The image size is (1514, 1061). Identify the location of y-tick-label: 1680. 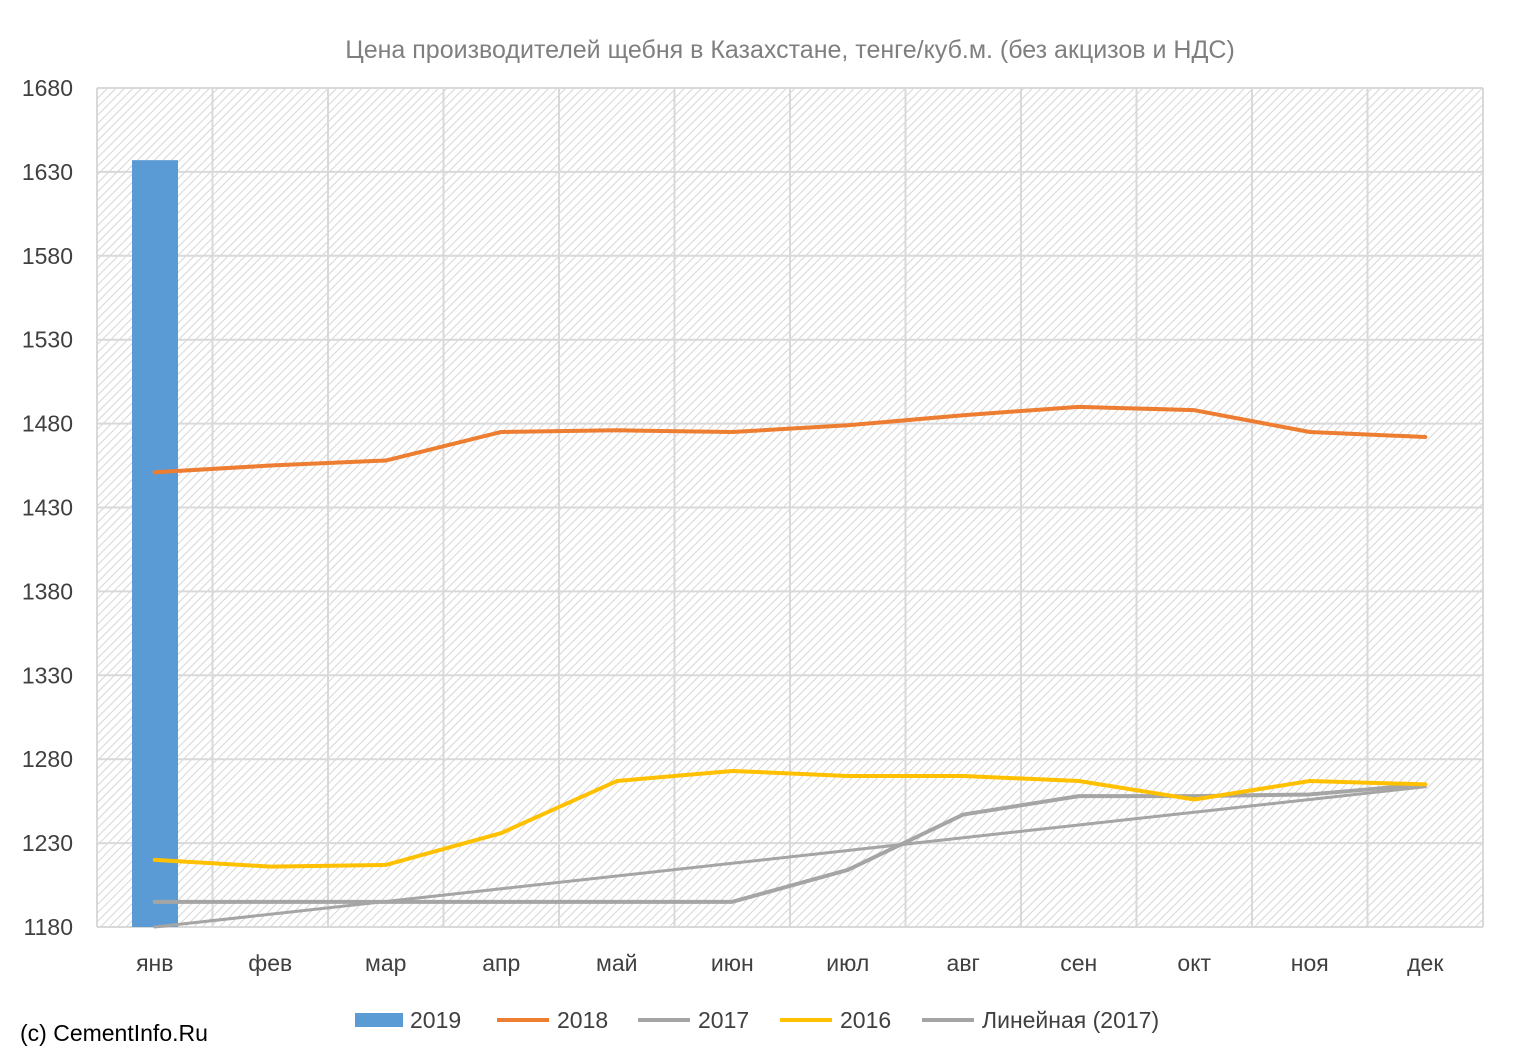
(47, 88).